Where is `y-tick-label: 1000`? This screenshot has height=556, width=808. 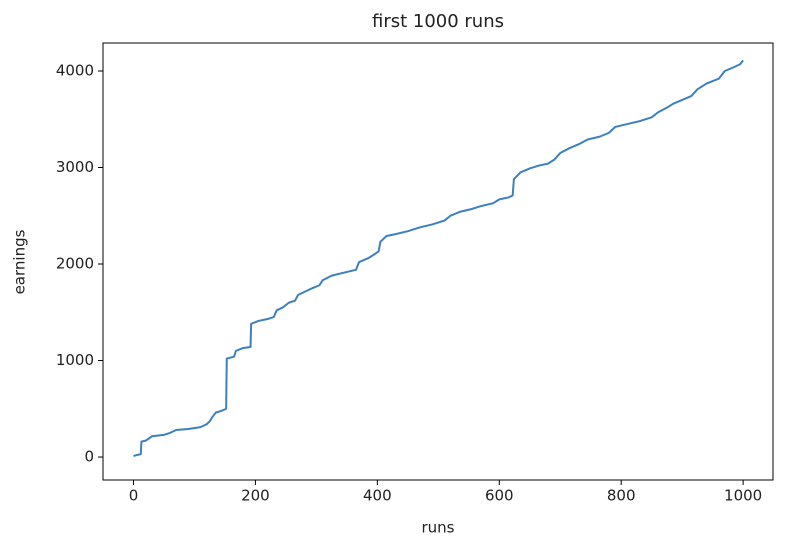
y-tick-label: 1000 is located at coordinates (75, 360).